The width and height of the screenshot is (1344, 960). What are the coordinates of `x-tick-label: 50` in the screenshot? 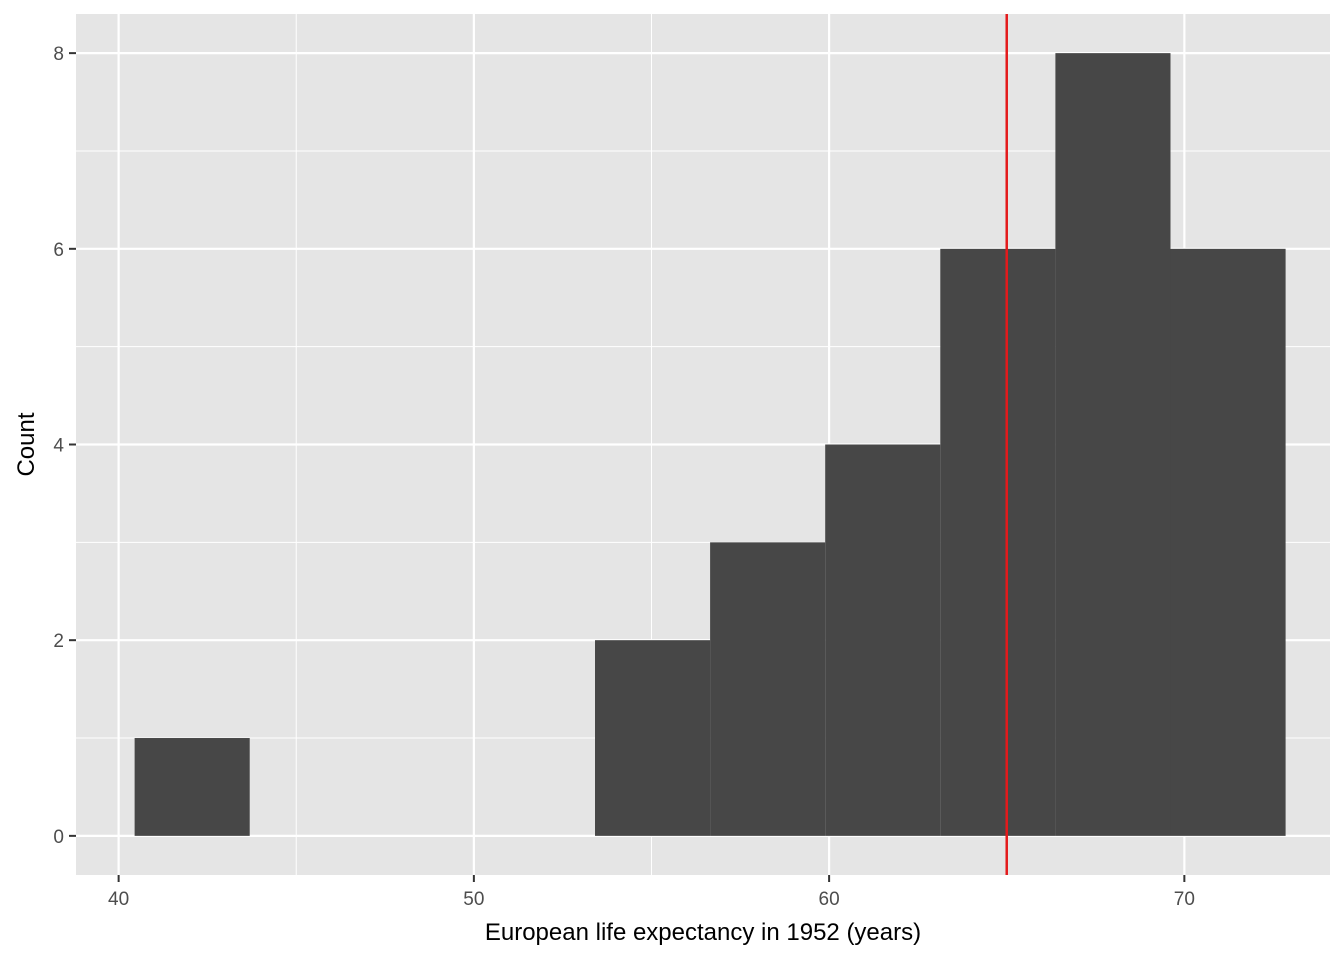 It's located at (473, 899).